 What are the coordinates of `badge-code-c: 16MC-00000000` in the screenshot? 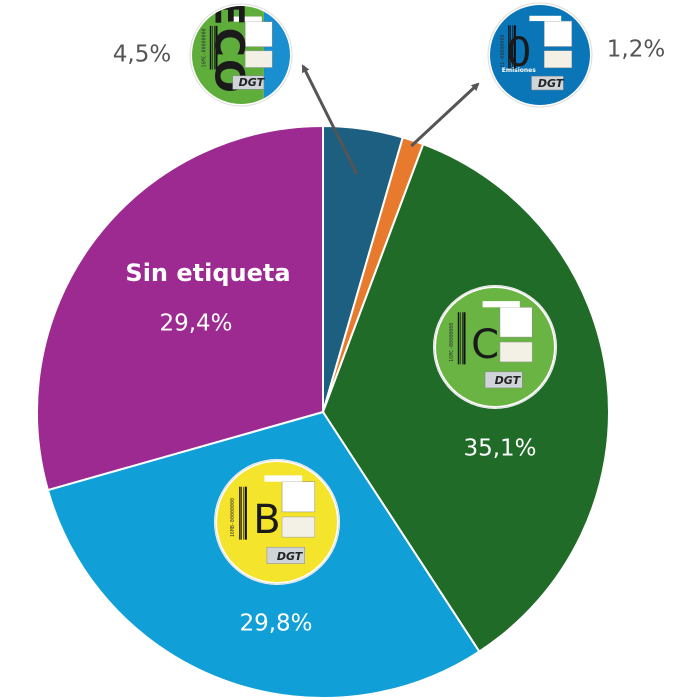 It's located at (452, 342).